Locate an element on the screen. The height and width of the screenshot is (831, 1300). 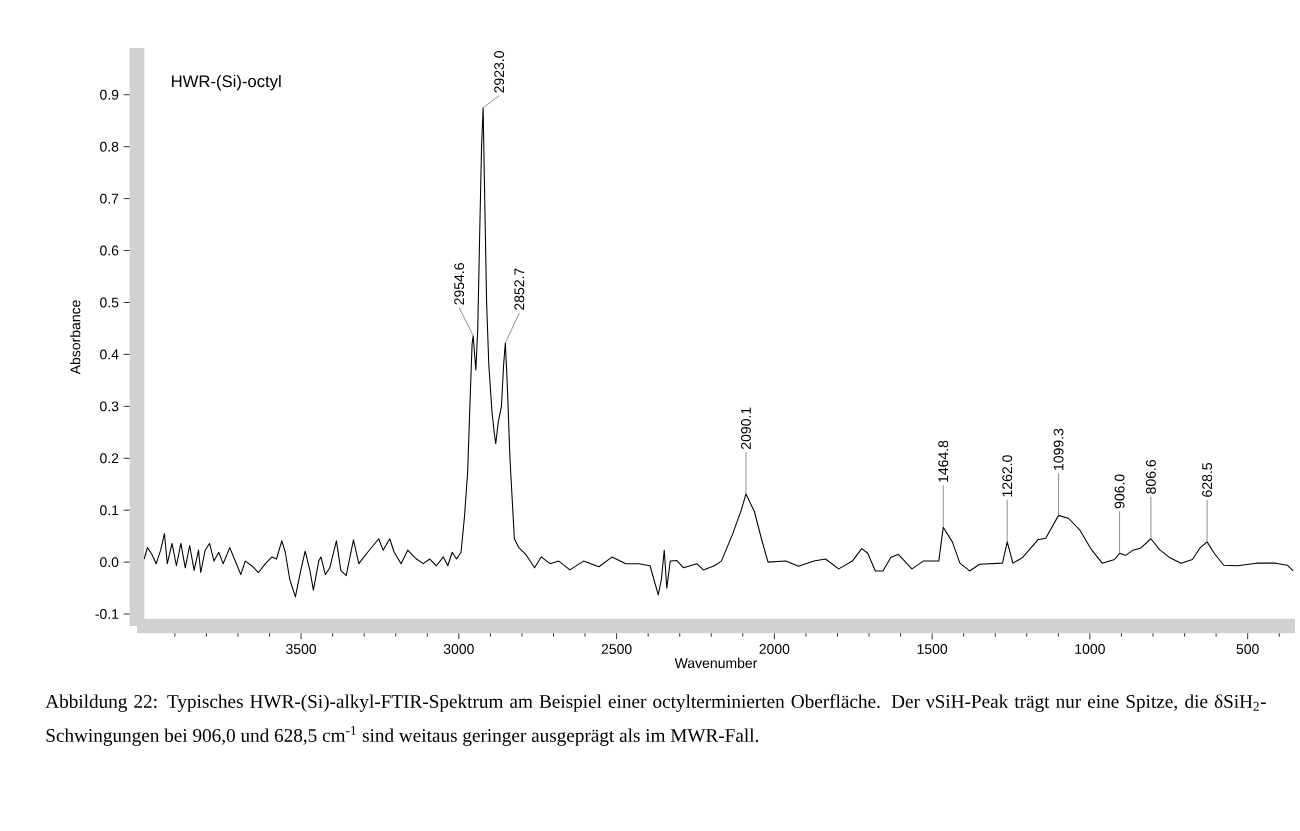
x-tick-label: 500 is located at coordinates (1247, 649).